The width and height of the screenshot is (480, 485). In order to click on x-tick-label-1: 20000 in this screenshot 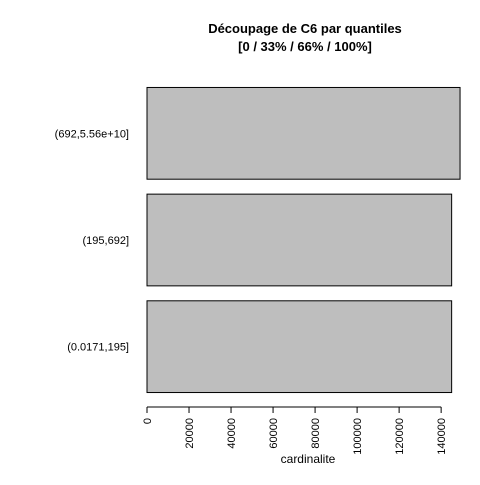, I will do `click(190, 433)`.